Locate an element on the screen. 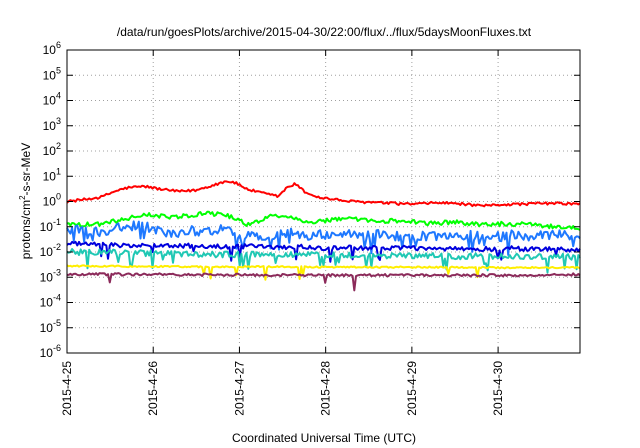 This screenshot has height=448, width=640. y-tick-label: 10⁵ is located at coordinates (52, 73).